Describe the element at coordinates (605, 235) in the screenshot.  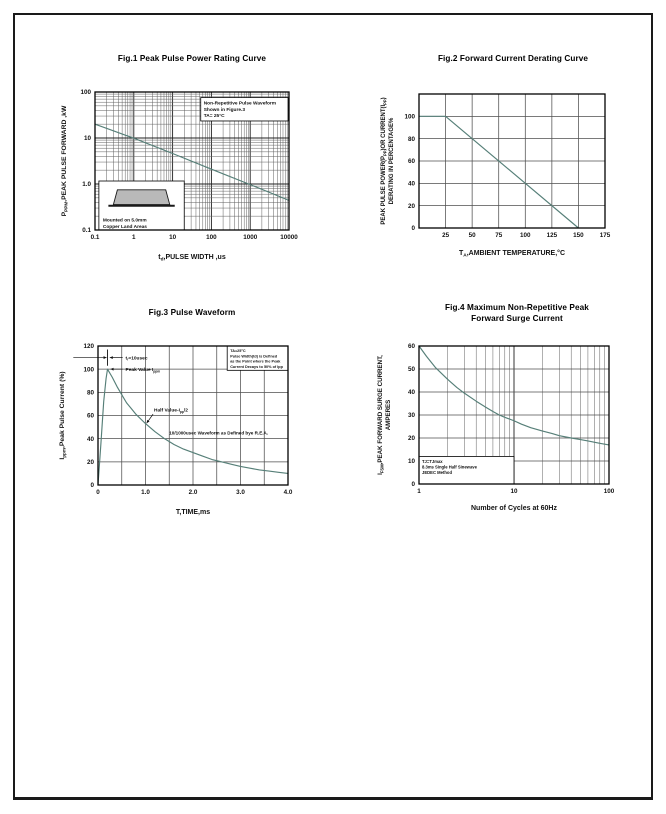
I see `x-tick-label: 175` at that location.